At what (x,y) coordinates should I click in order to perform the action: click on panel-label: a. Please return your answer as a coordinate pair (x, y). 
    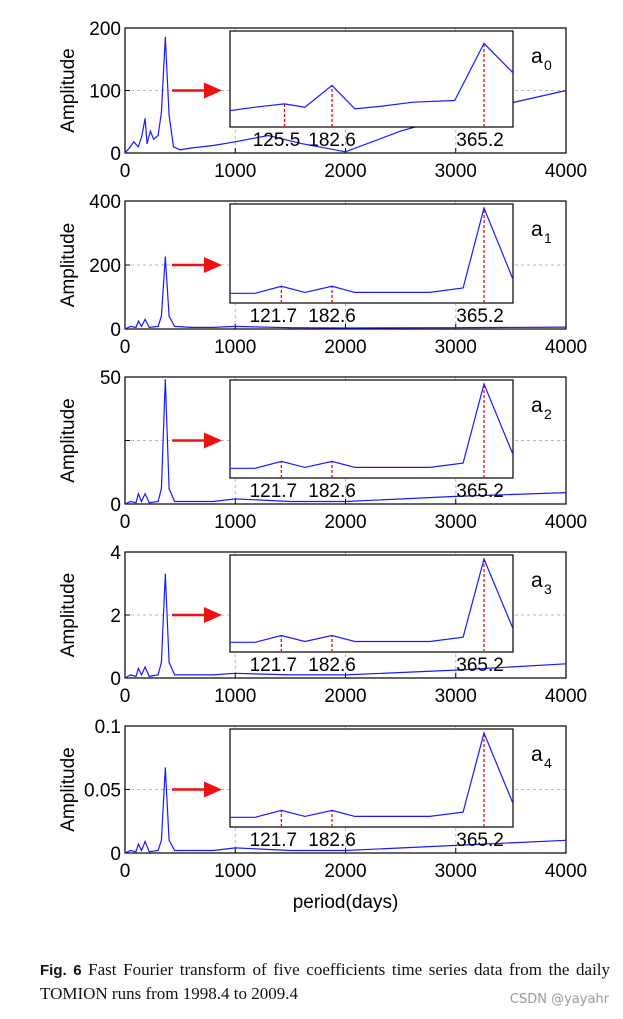
    Looking at the image, I should click on (537, 405).